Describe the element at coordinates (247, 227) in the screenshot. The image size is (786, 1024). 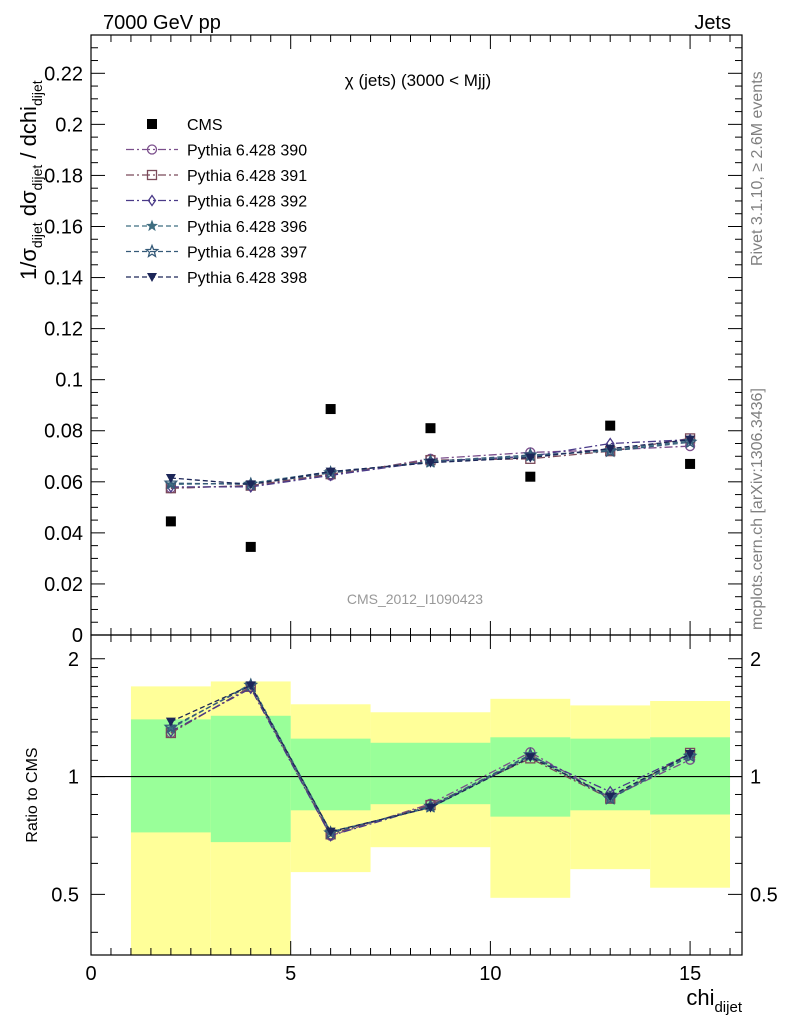
I see `legend-label-3: Pythia 6.428 396` at that location.